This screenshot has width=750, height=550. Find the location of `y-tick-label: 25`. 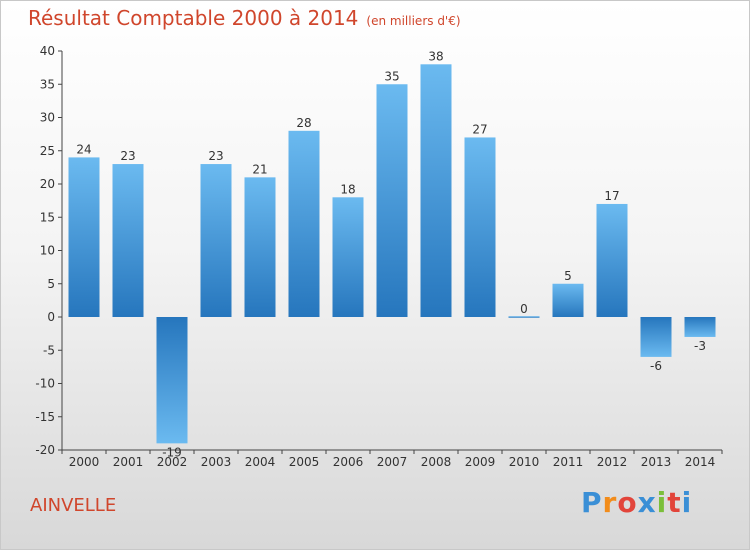

y-tick-label: 25 is located at coordinates (47, 151).